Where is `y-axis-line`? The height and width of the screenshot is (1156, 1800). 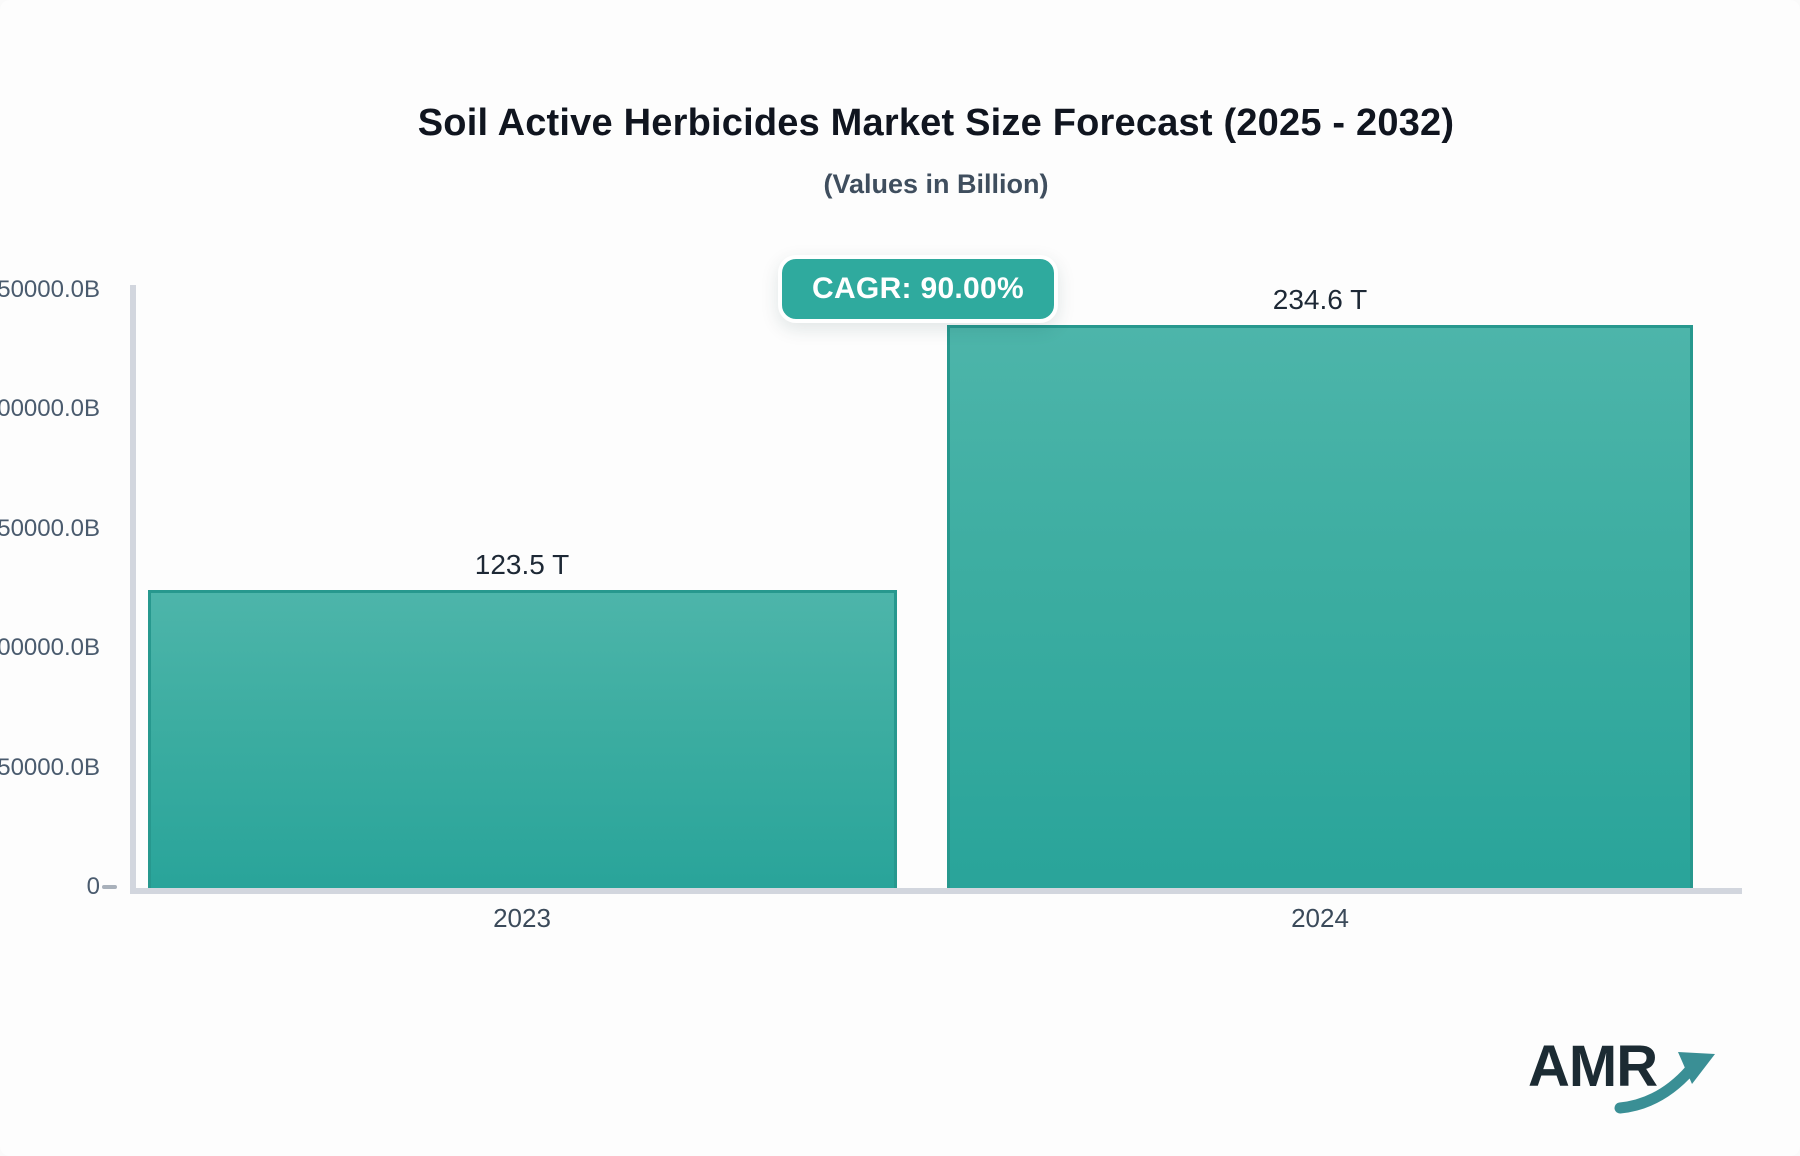
y-axis-line is located at coordinates (133, 589).